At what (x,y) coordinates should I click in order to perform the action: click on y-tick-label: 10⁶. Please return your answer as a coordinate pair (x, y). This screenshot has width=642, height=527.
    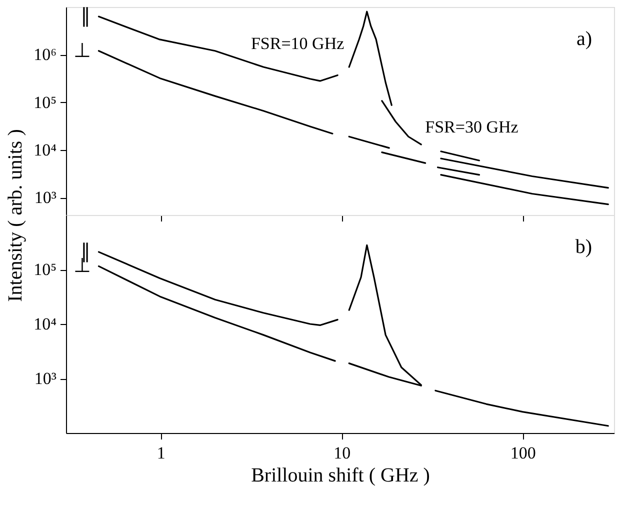
    Looking at the image, I should click on (45, 54).